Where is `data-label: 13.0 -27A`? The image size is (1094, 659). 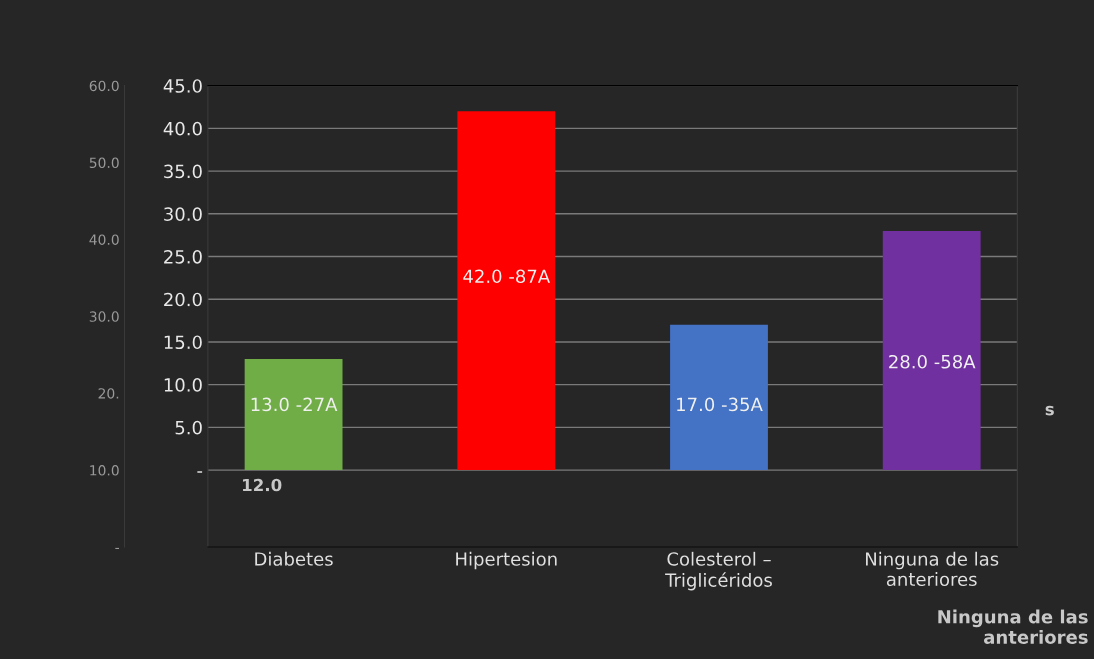 data-label: 13.0 -27A is located at coordinates (294, 404).